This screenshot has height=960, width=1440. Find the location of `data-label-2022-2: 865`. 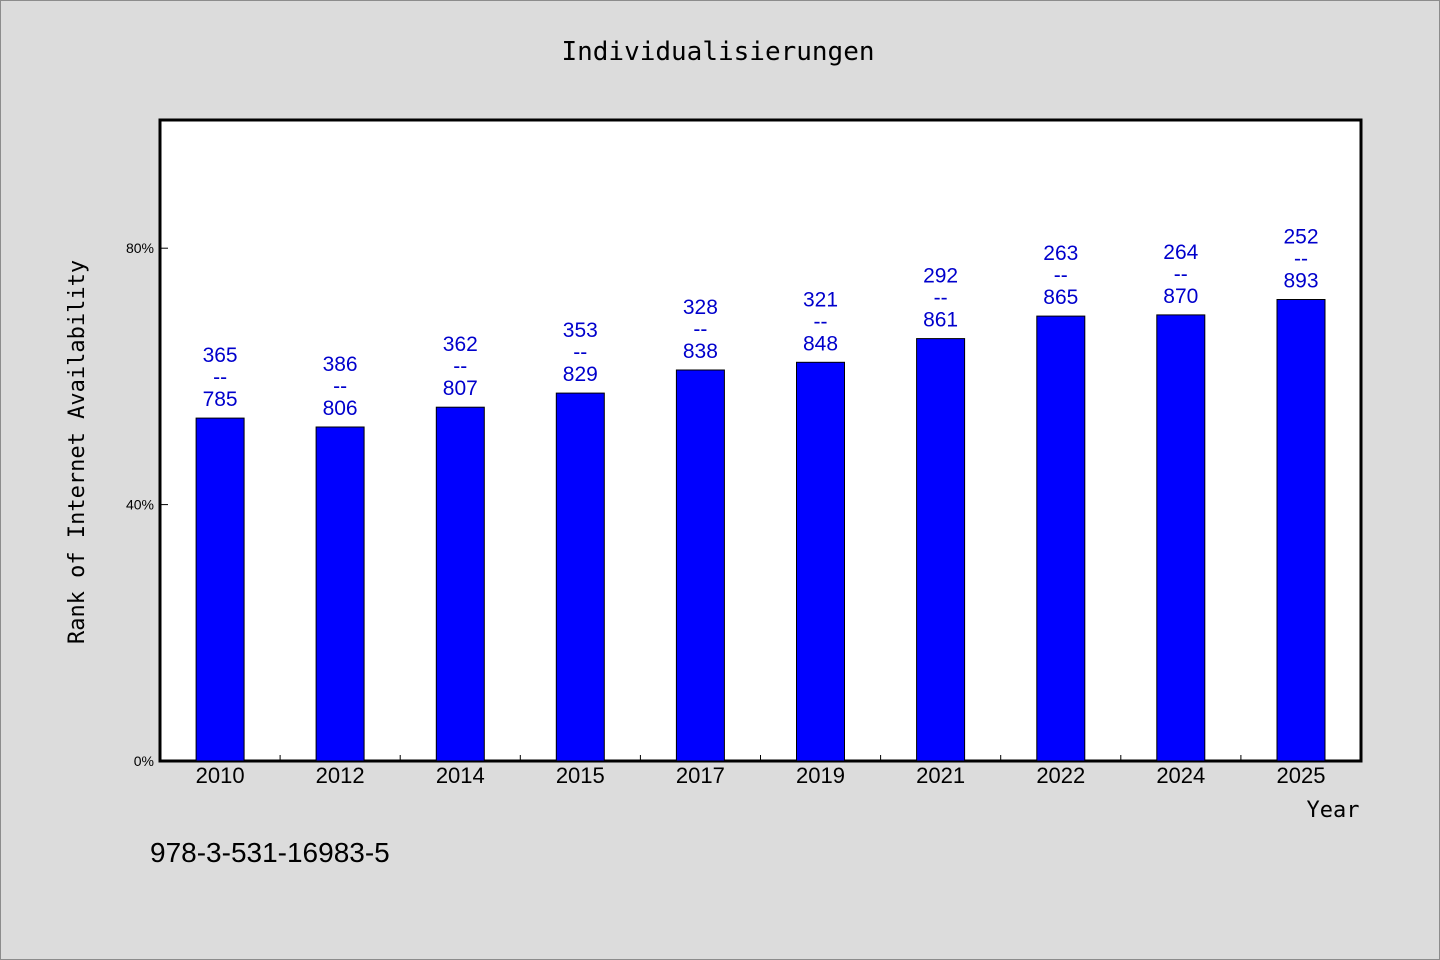

data-label-2022-2: 865 is located at coordinates (1060, 297).